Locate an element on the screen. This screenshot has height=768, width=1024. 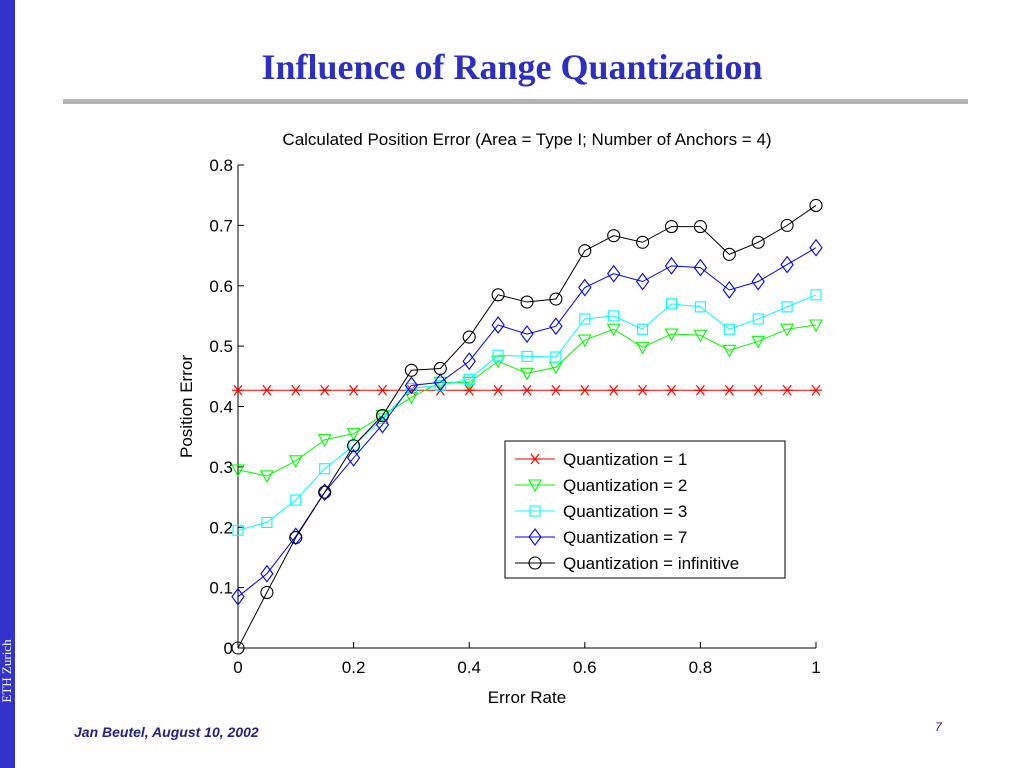
legend-label: Quantization = infinitive is located at coordinates (651, 563).